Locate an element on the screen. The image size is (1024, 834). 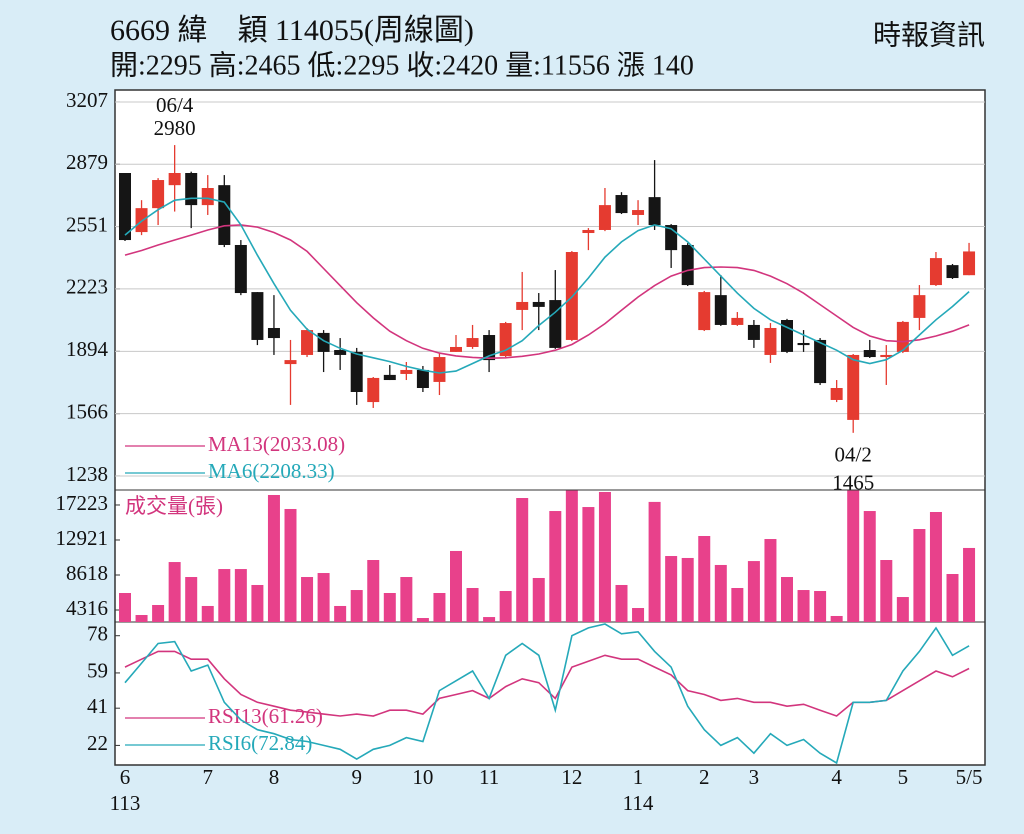
legend-label: MA6(2208.33) is located at coordinates (271, 471).